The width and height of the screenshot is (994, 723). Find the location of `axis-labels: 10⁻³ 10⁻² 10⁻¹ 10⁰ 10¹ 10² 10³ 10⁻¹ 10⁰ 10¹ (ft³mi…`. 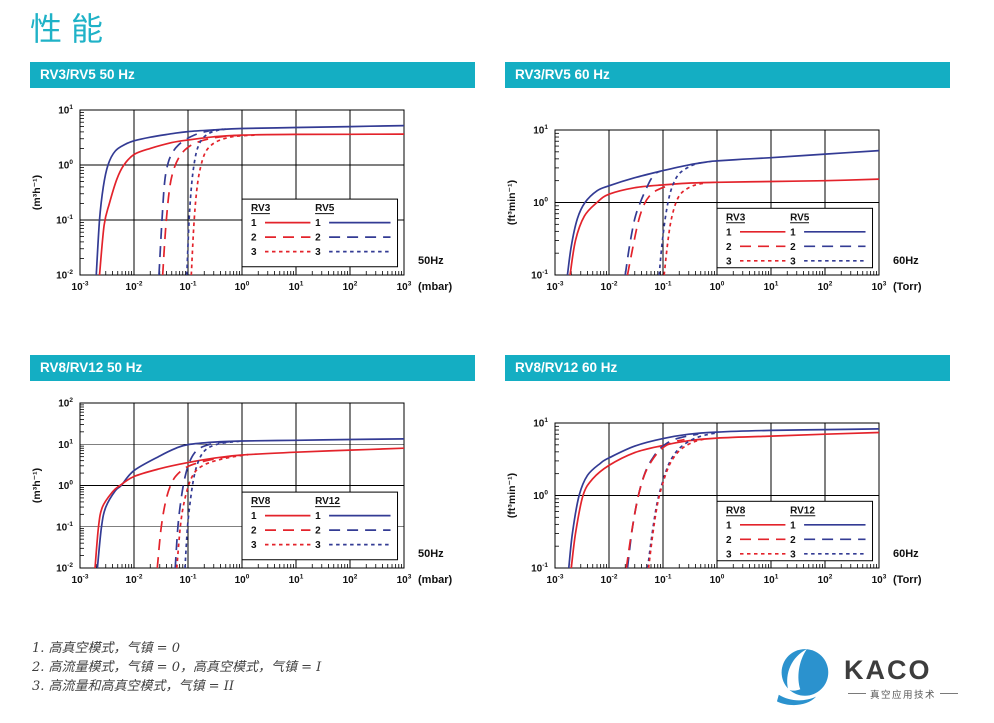

axis-labels: 10⁻³ 10⁻² 10⁻¹ 10⁰ 10¹ 10² 10³ 10⁻¹ 10⁰ 10¹ (ft³mi… is located at coordinates (714, 501).